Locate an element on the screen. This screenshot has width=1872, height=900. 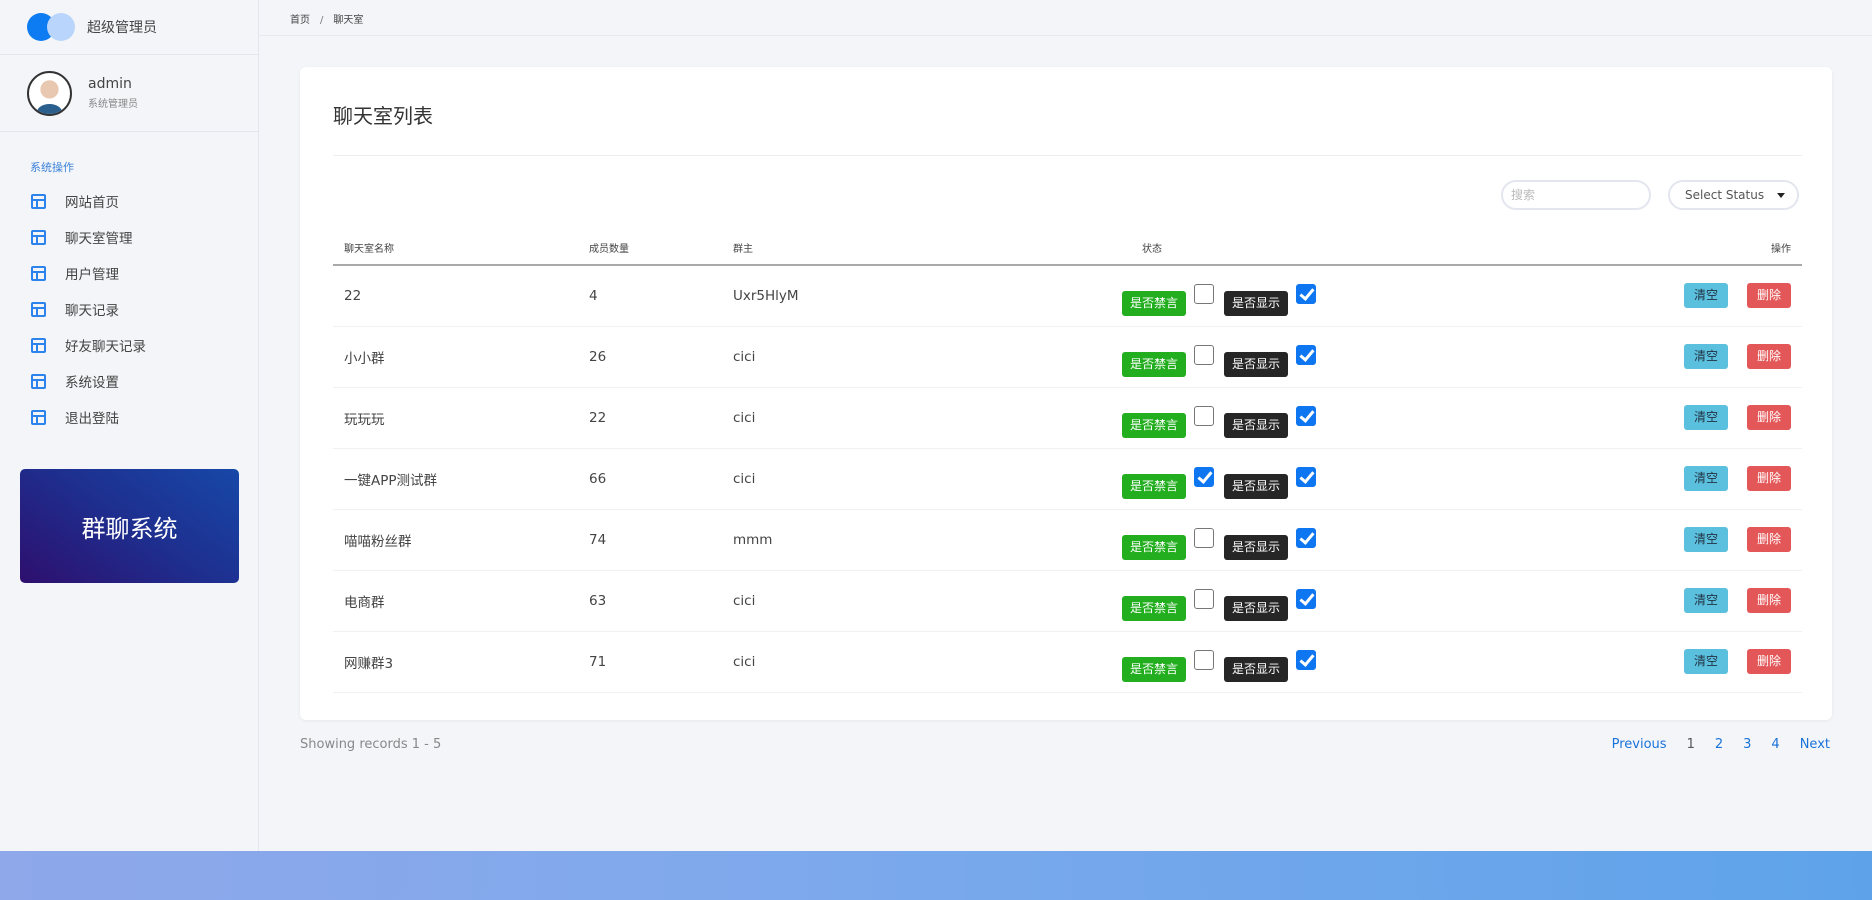
page-link-4: 4 is located at coordinates (1775, 744).